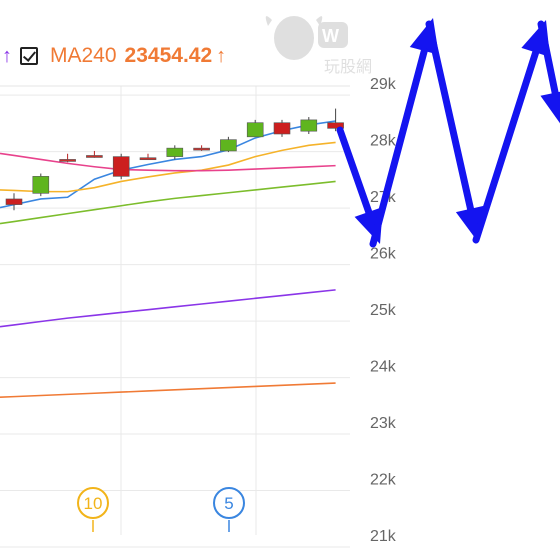 This screenshot has height=560, width=560. What do you see at coordinates (168, 55) in the screenshot?
I see `ma240-value: 23454.42` at bounding box center [168, 55].